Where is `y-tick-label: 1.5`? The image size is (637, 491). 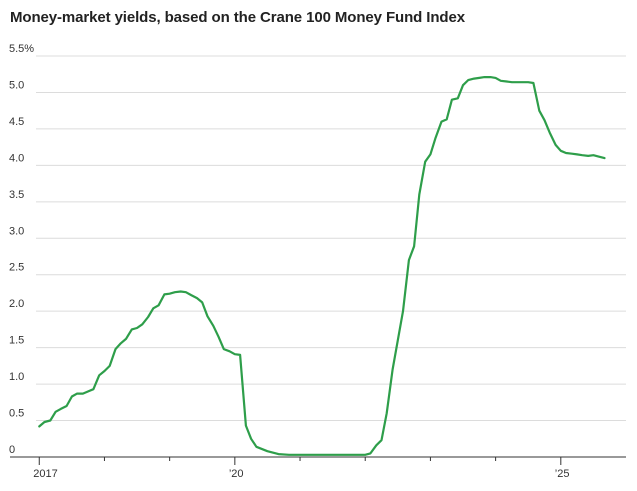 y-tick-label: 1.5 is located at coordinates (16, 341).